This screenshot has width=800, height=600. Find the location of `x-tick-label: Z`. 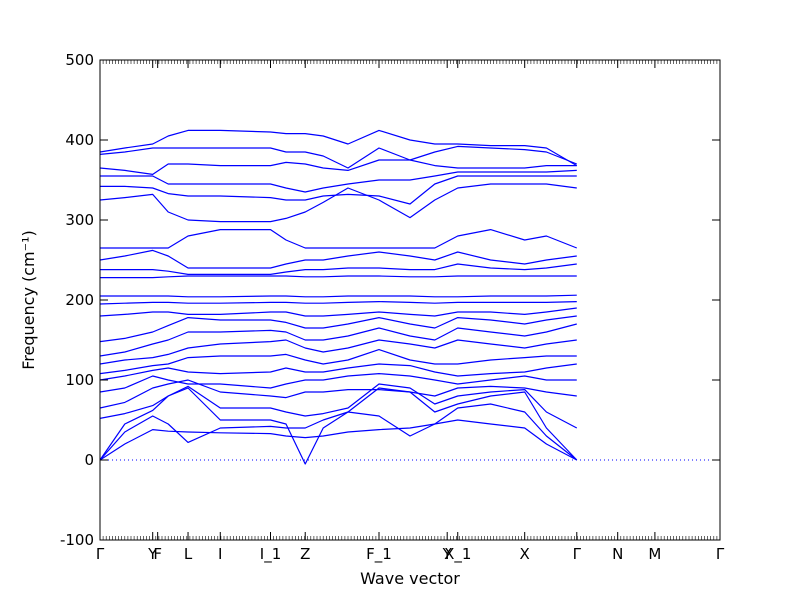

x-tick-label: Z is located at coordinates (305, 554).